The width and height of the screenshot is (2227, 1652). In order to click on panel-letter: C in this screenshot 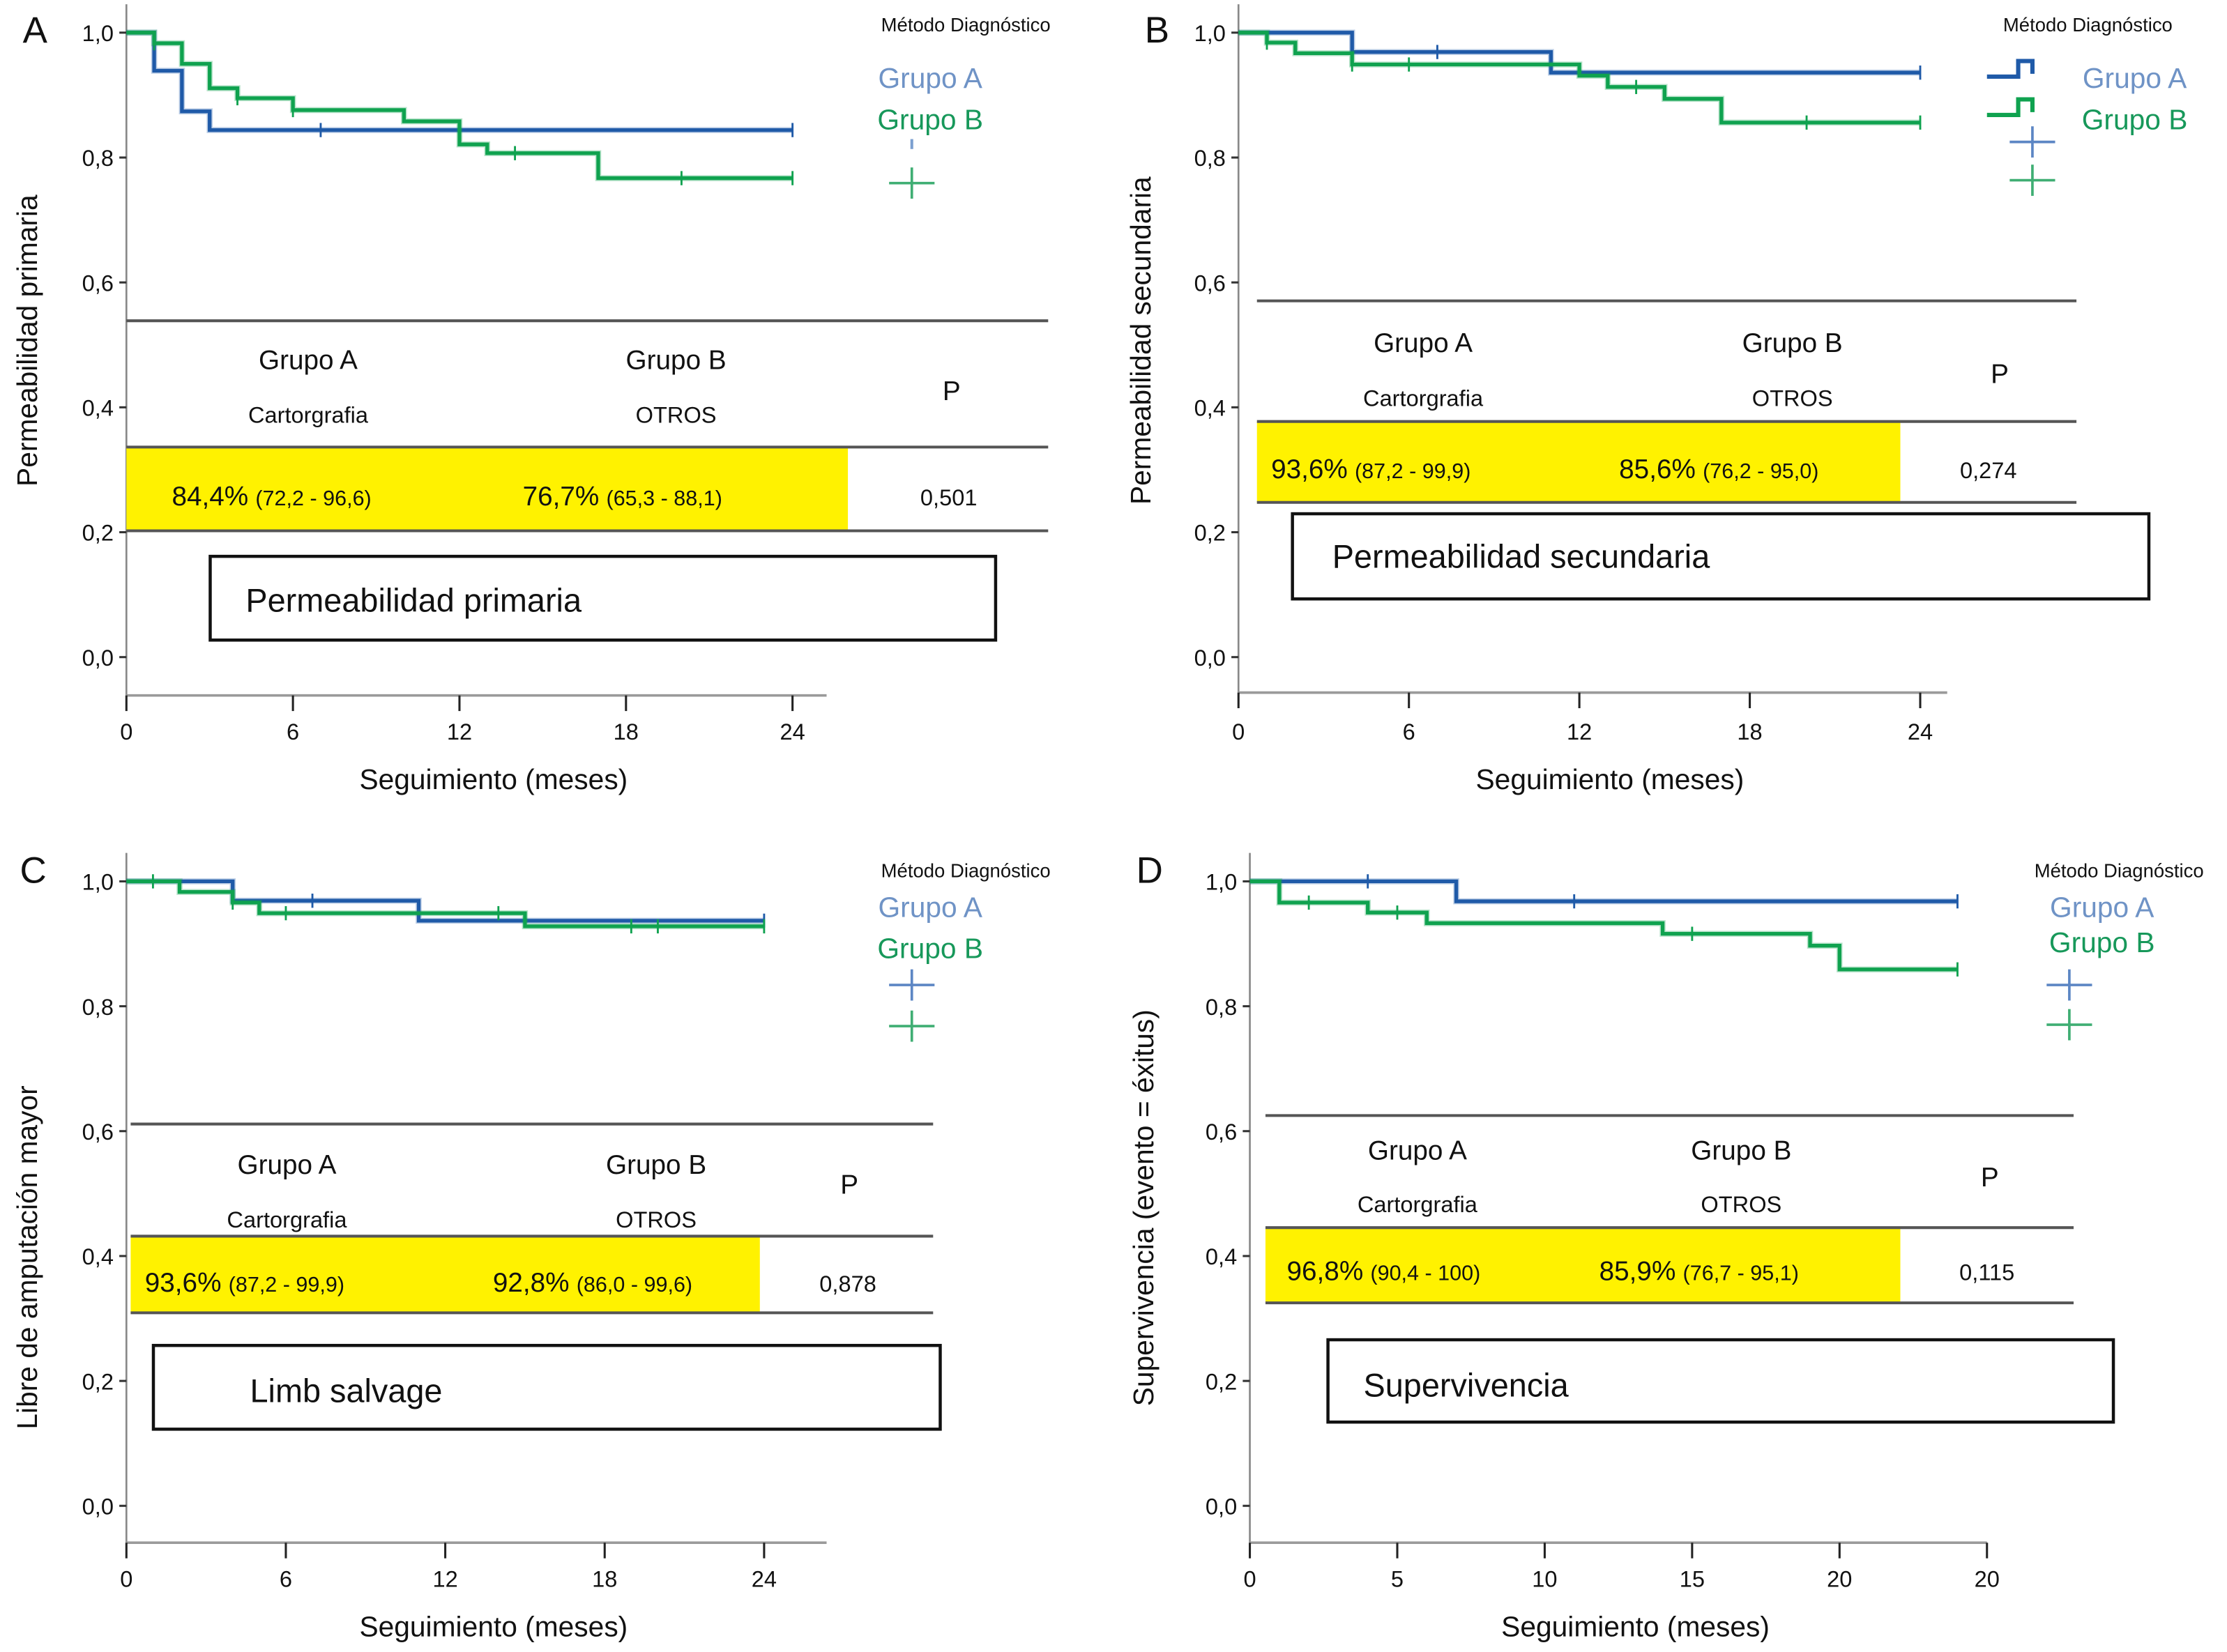, I will do `click(33, 870)`.